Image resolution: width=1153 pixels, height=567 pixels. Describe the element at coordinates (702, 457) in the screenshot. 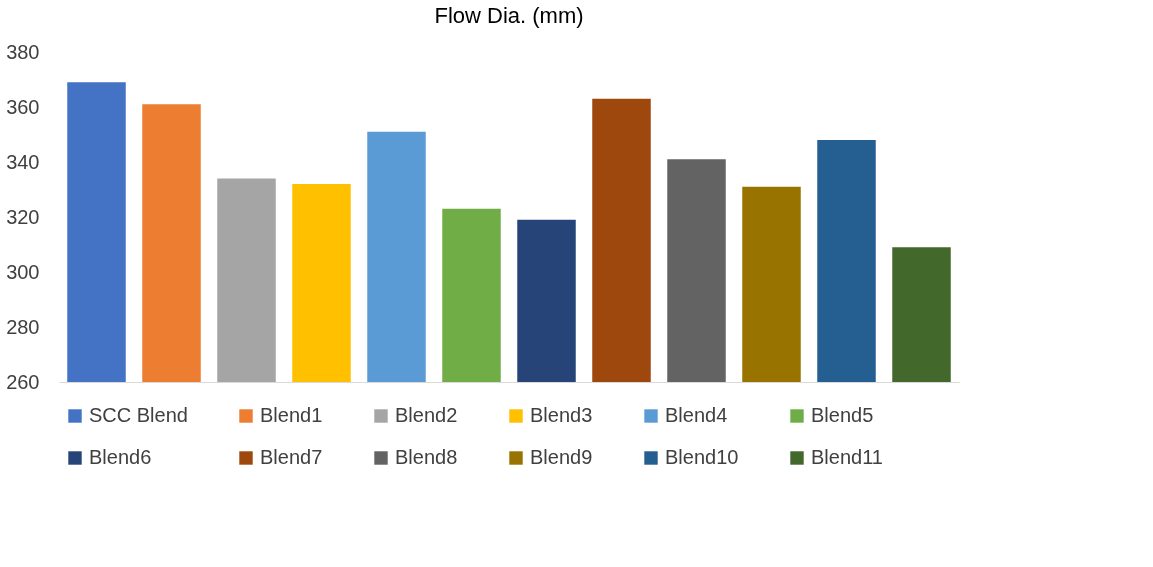

I see `legend-label: Blend10` at that location.